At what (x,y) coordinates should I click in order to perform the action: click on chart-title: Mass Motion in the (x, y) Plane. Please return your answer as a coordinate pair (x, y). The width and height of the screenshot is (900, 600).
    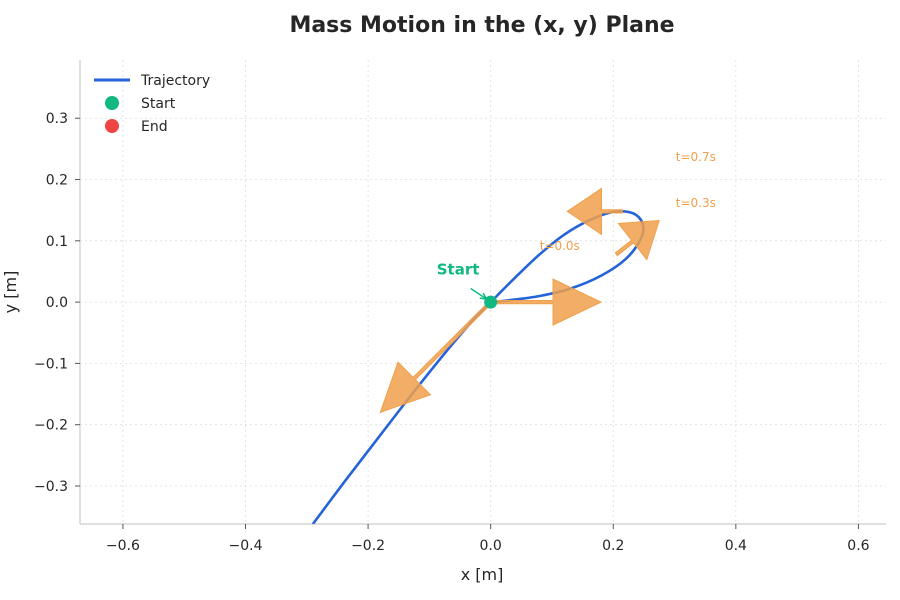
    Looking at the image, I should click on (481, 25).